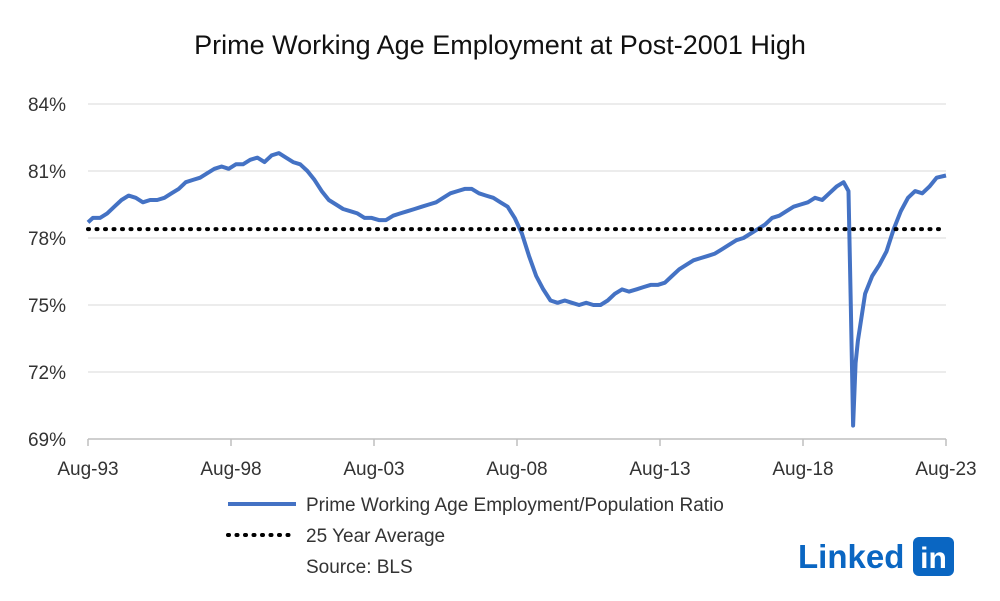  I want to click on y-axis-ticks: 84% 81% 78% 75% 72% 69%, so click(47, 273).